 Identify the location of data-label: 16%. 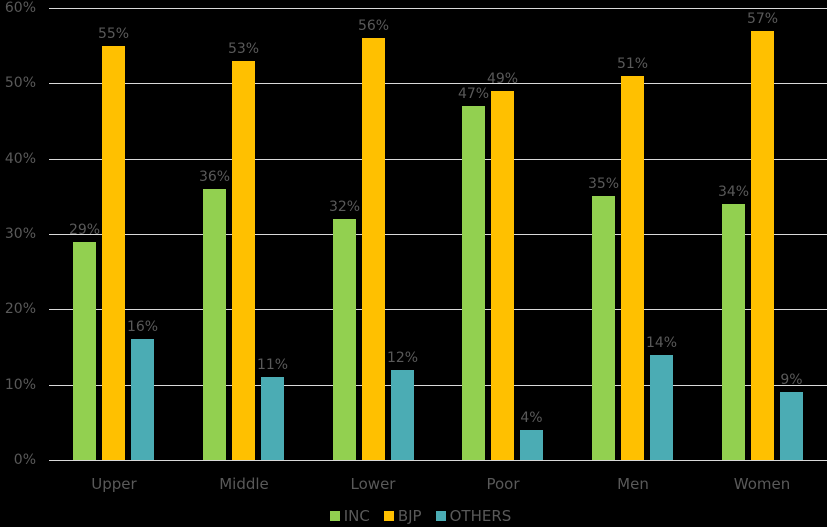
(142, 327).